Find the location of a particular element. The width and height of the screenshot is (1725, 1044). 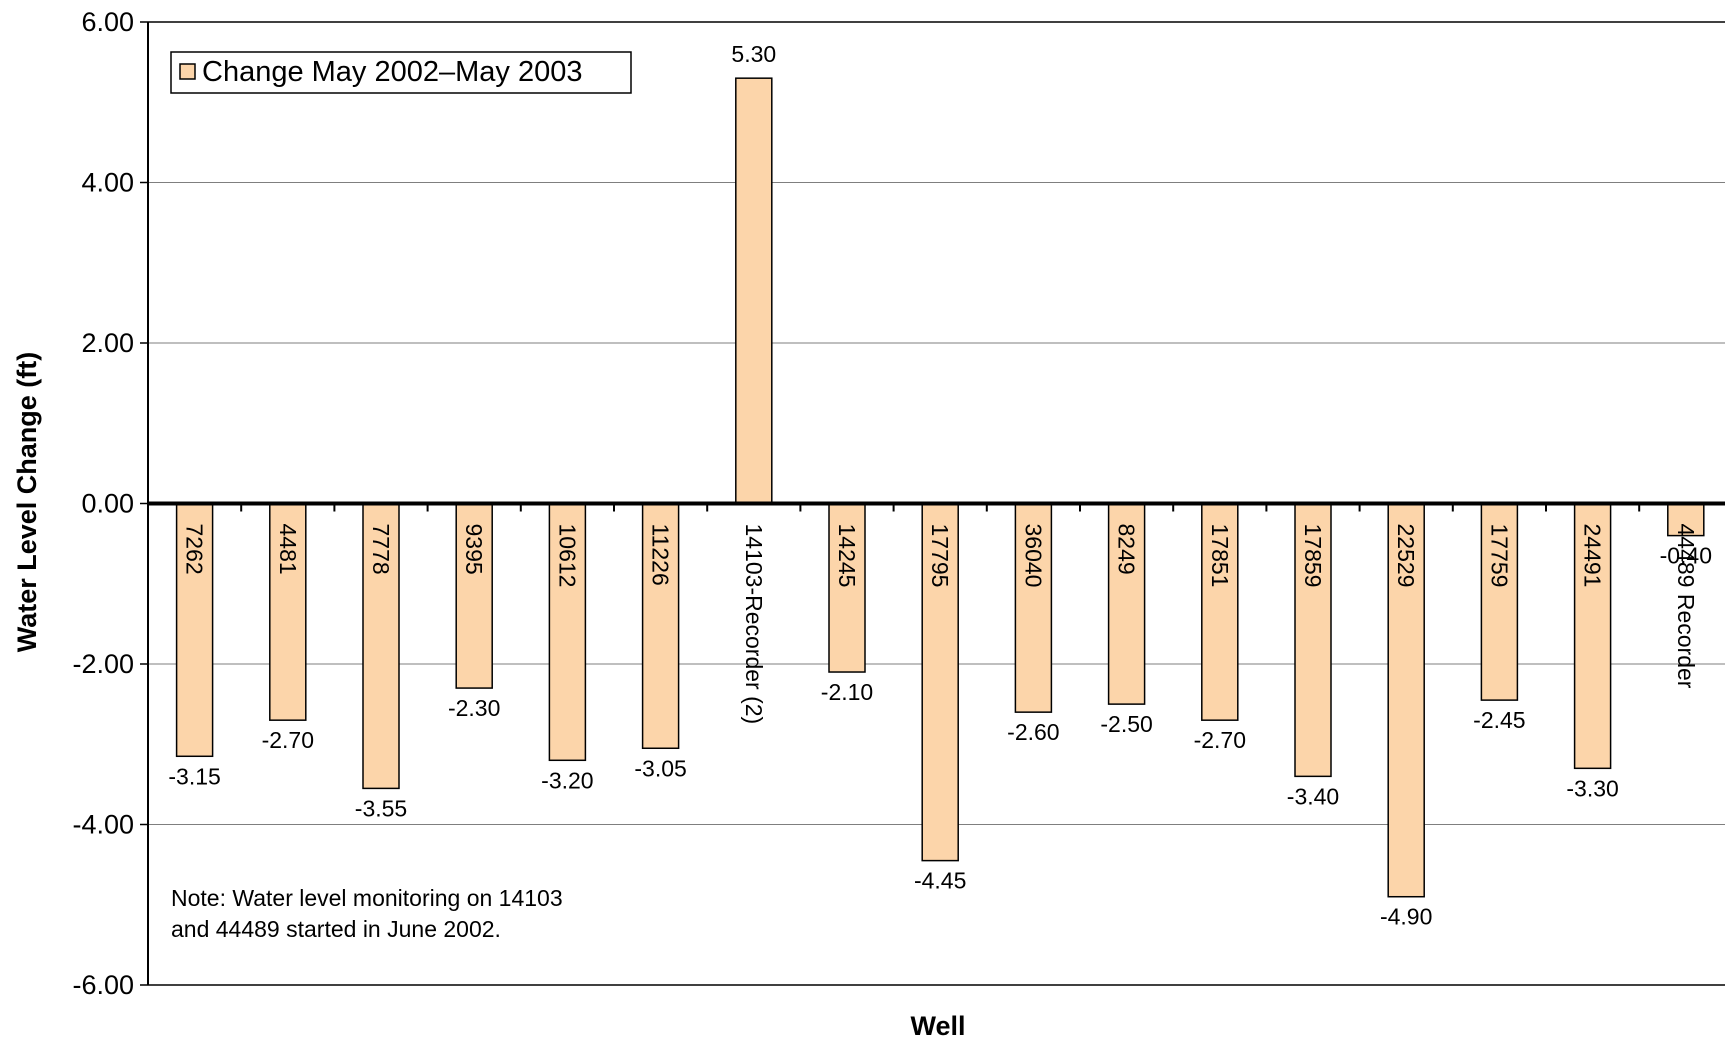

y-tick-label: 6.00 is located at coordinates (107, 22).